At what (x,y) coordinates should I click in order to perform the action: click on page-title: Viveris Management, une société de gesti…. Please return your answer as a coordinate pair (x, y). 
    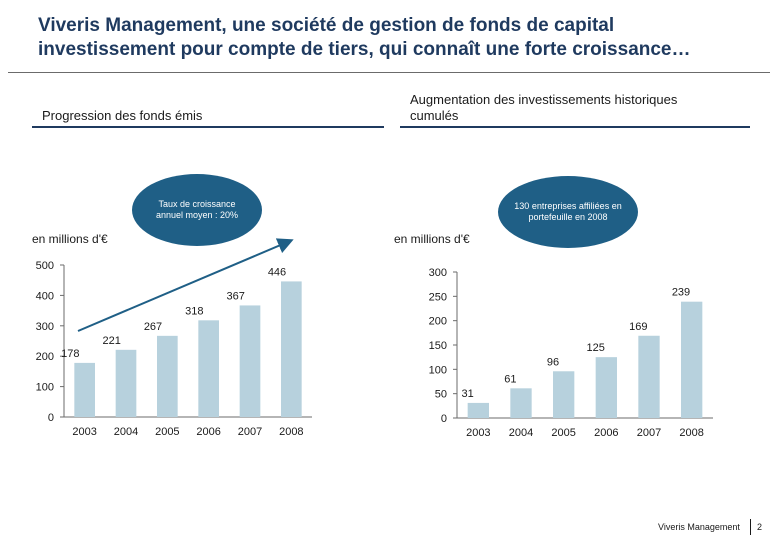
    Looking at the image, I should click on (398, 38).